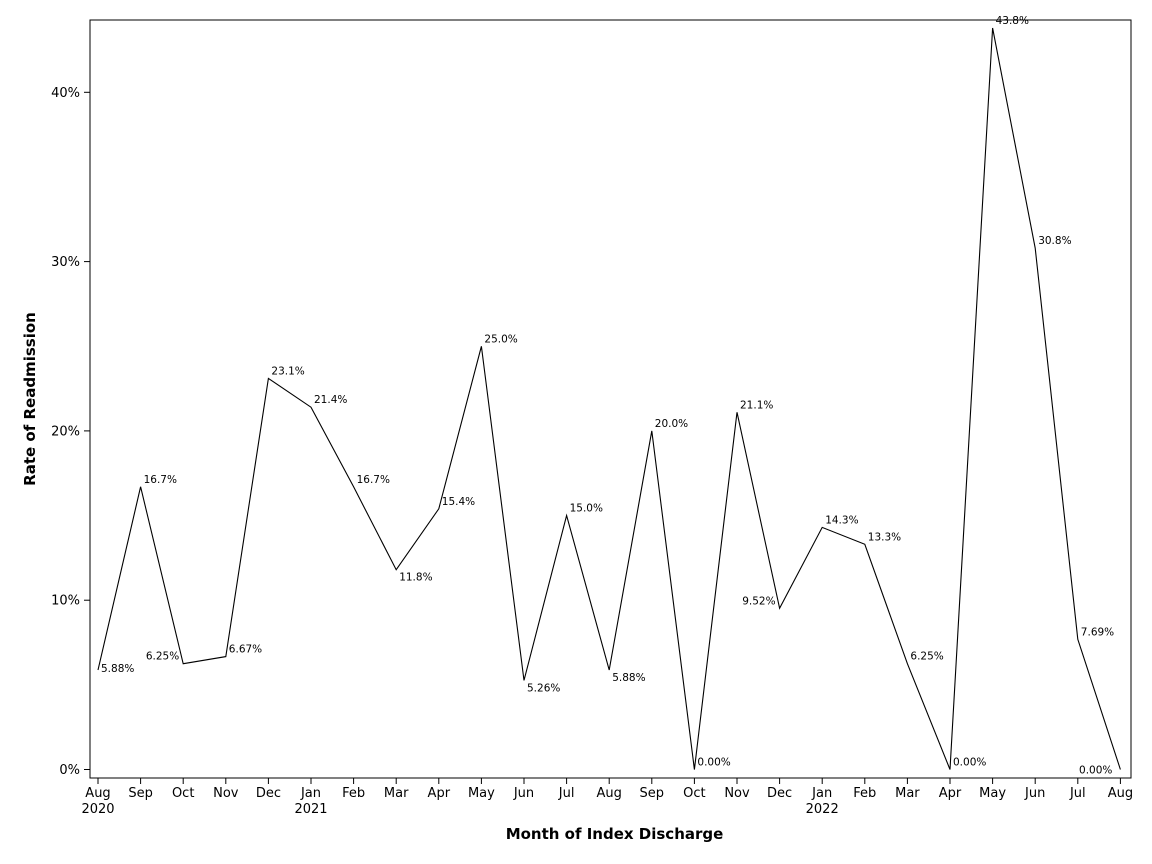 This screenshot has height=864, width=1152. I want to click on data-label: 13.3%, so click(884, 537).